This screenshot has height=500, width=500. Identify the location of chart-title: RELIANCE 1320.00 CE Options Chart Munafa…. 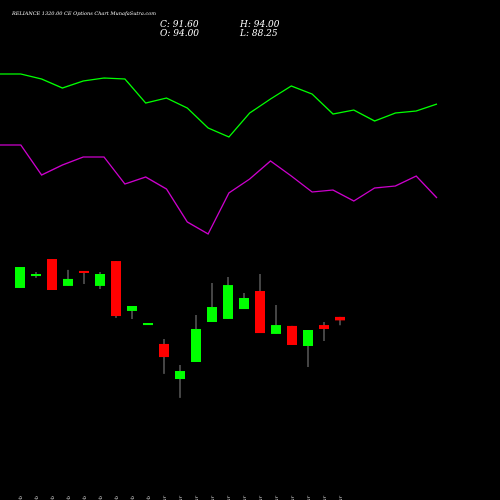
(83, 14).